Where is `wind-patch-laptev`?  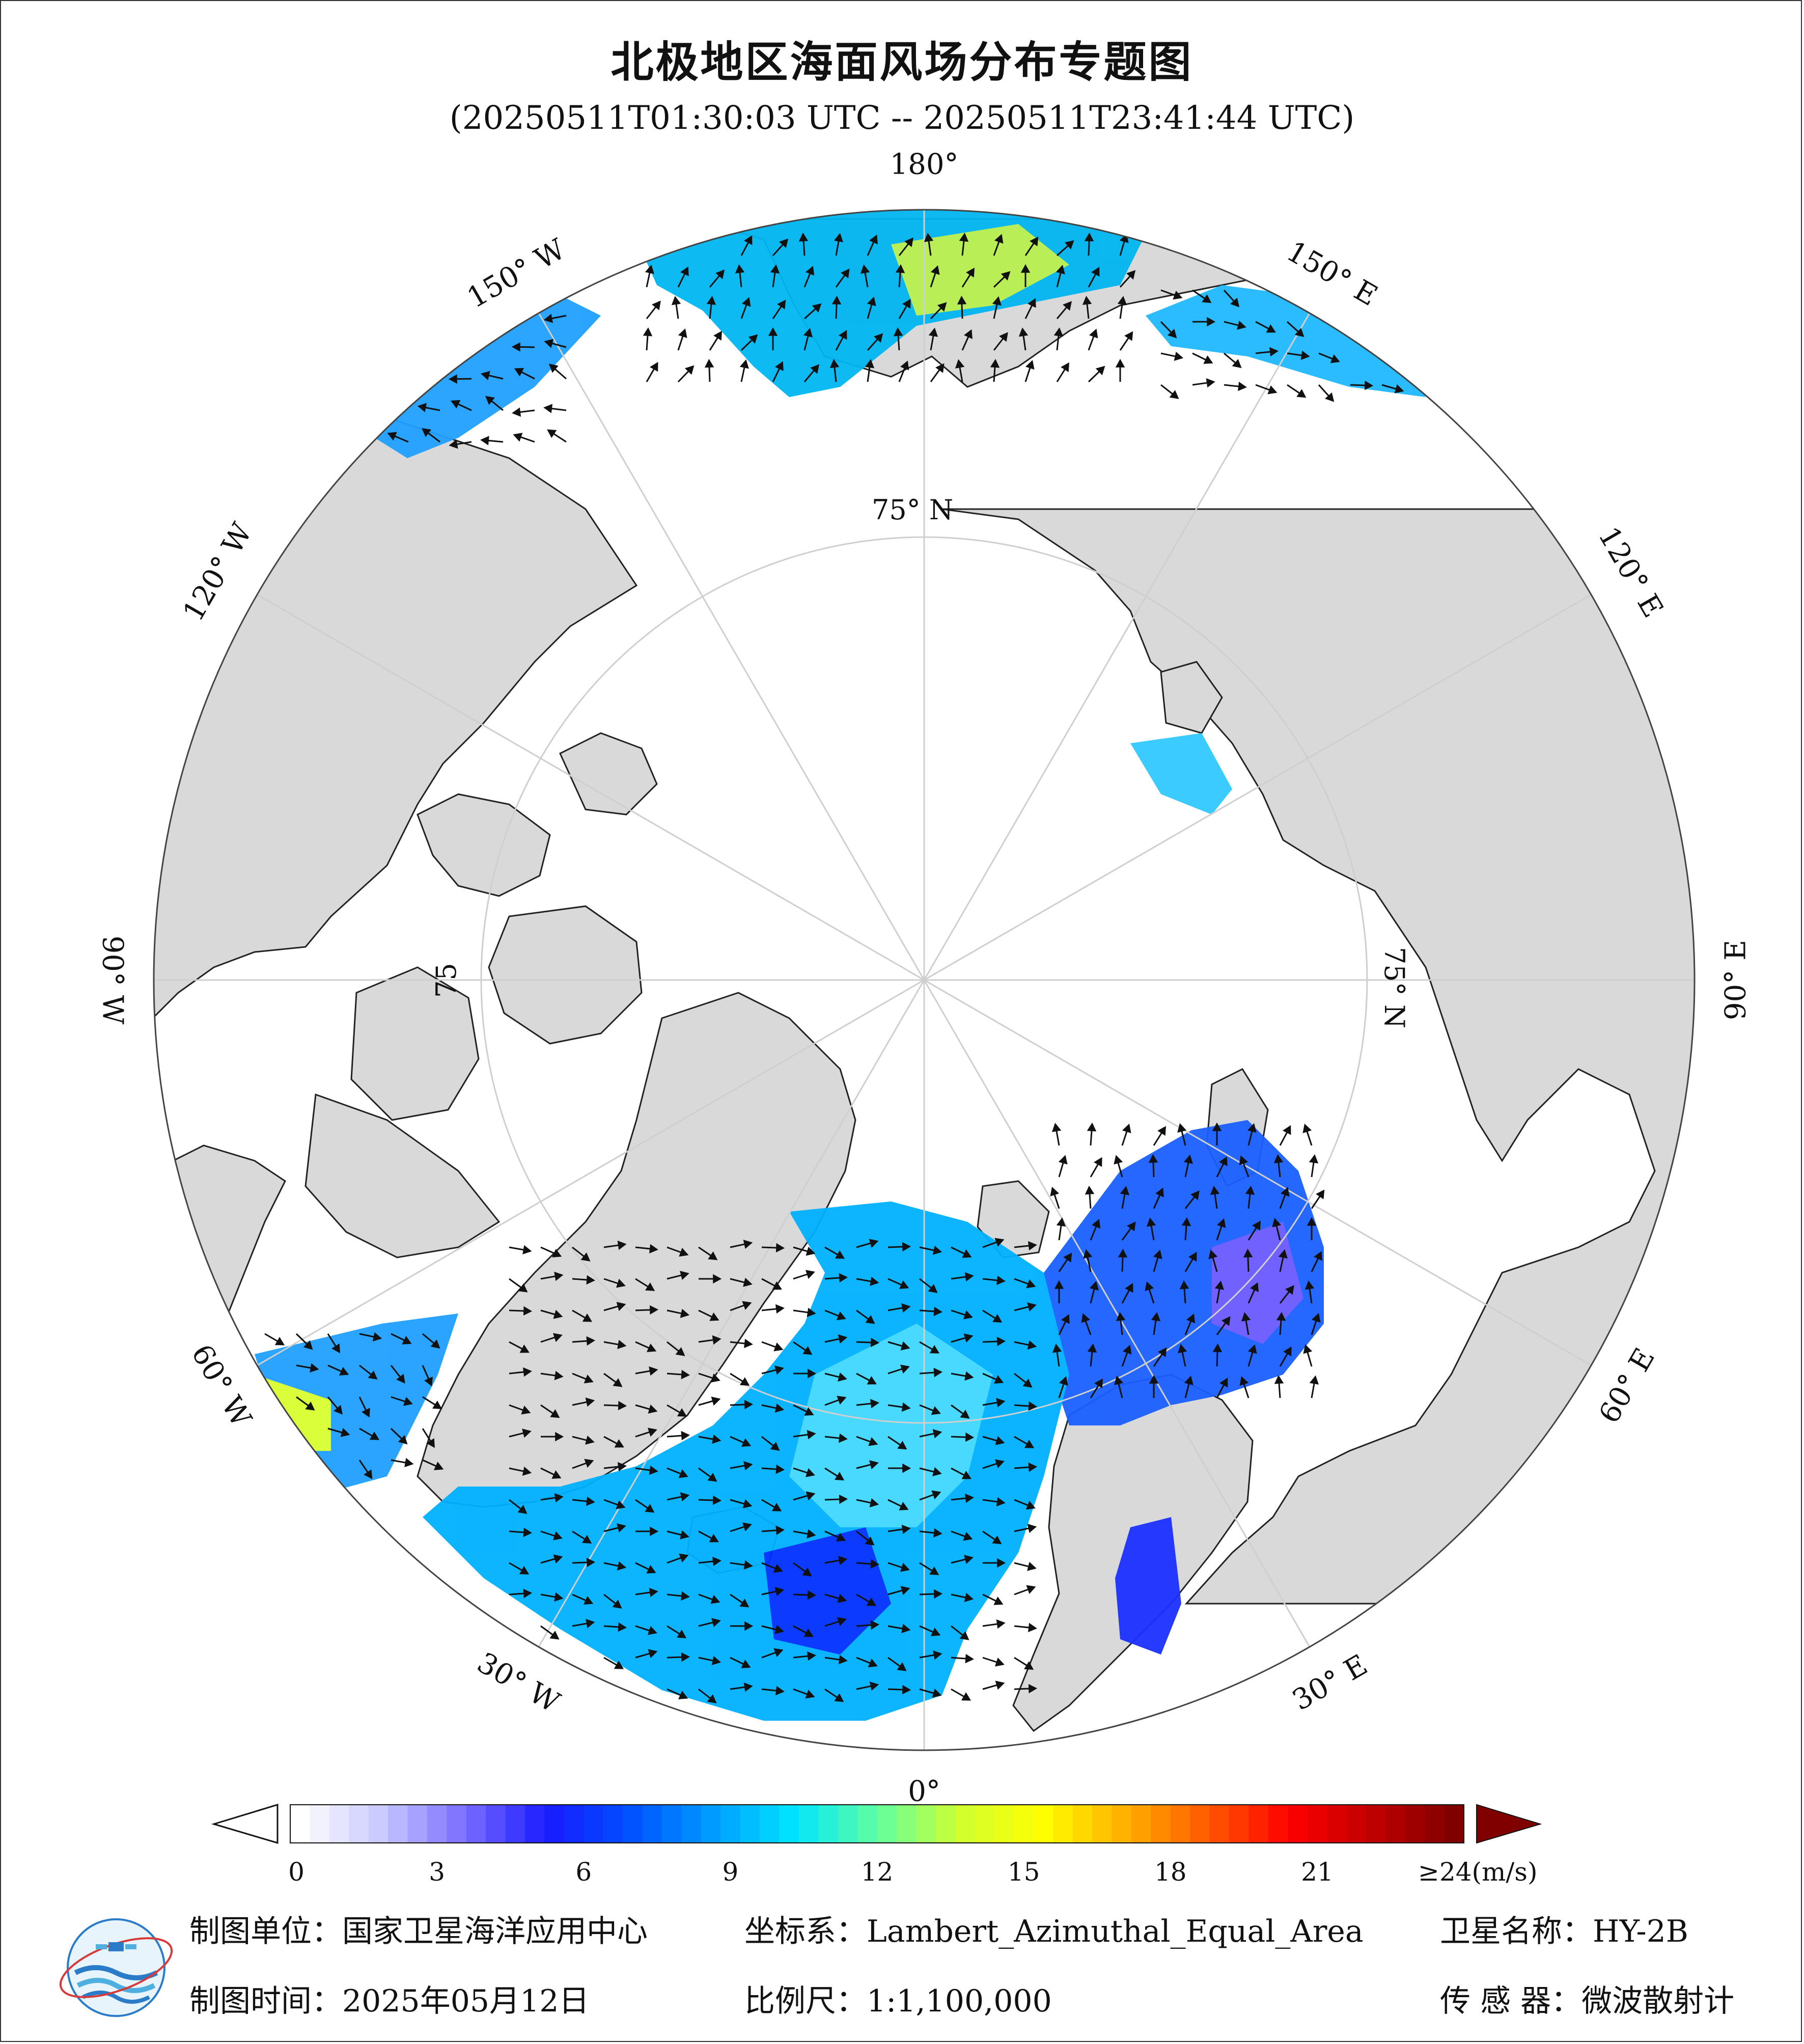 wind-patch-laptev is located at coordinates (1181, 774).